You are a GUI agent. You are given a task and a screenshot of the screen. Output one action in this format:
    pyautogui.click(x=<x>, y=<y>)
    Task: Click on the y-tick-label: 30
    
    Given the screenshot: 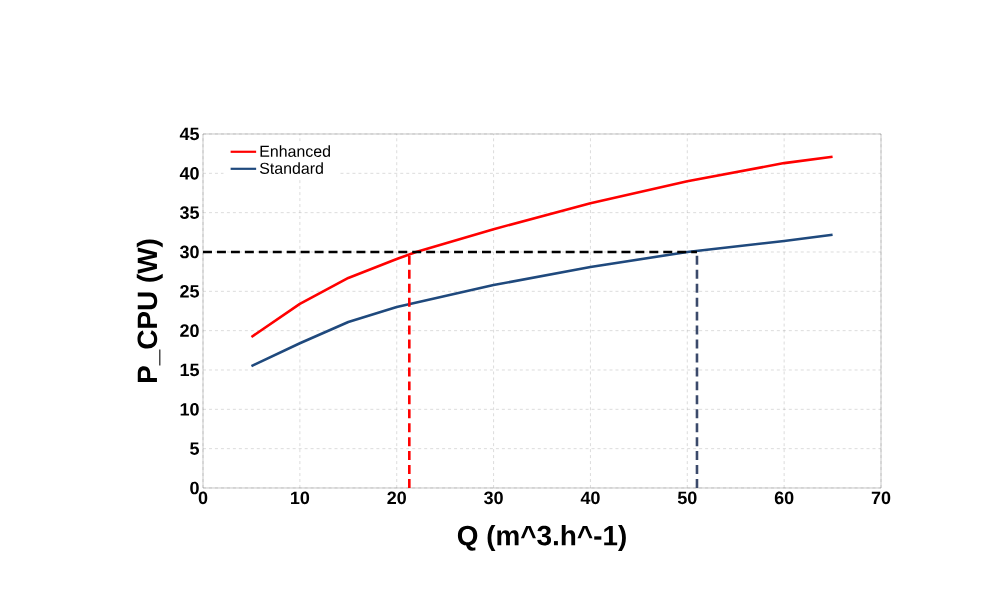 What is the action you would take?
    pyautogui.click(x=189, y=252)
    